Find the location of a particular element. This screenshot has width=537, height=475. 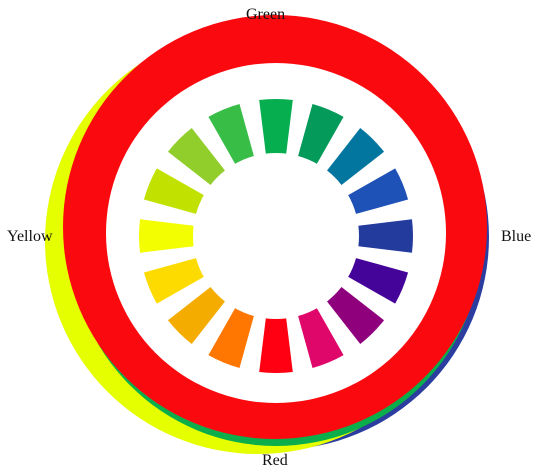

label-blue: Blue is located at coordinates (516, 236).